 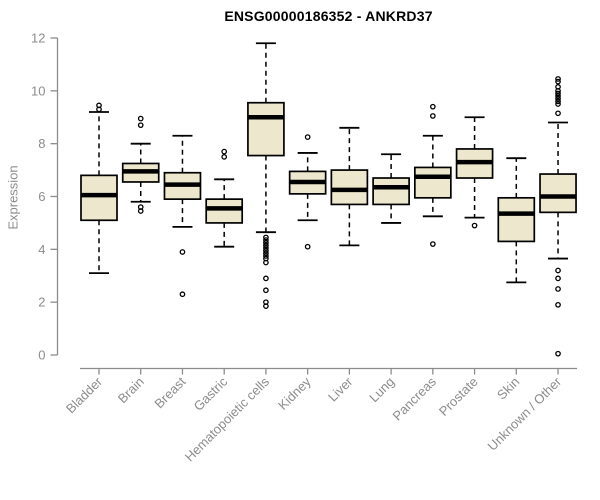 I want to click on boxplot-gastric, so click(x=224, y=198).